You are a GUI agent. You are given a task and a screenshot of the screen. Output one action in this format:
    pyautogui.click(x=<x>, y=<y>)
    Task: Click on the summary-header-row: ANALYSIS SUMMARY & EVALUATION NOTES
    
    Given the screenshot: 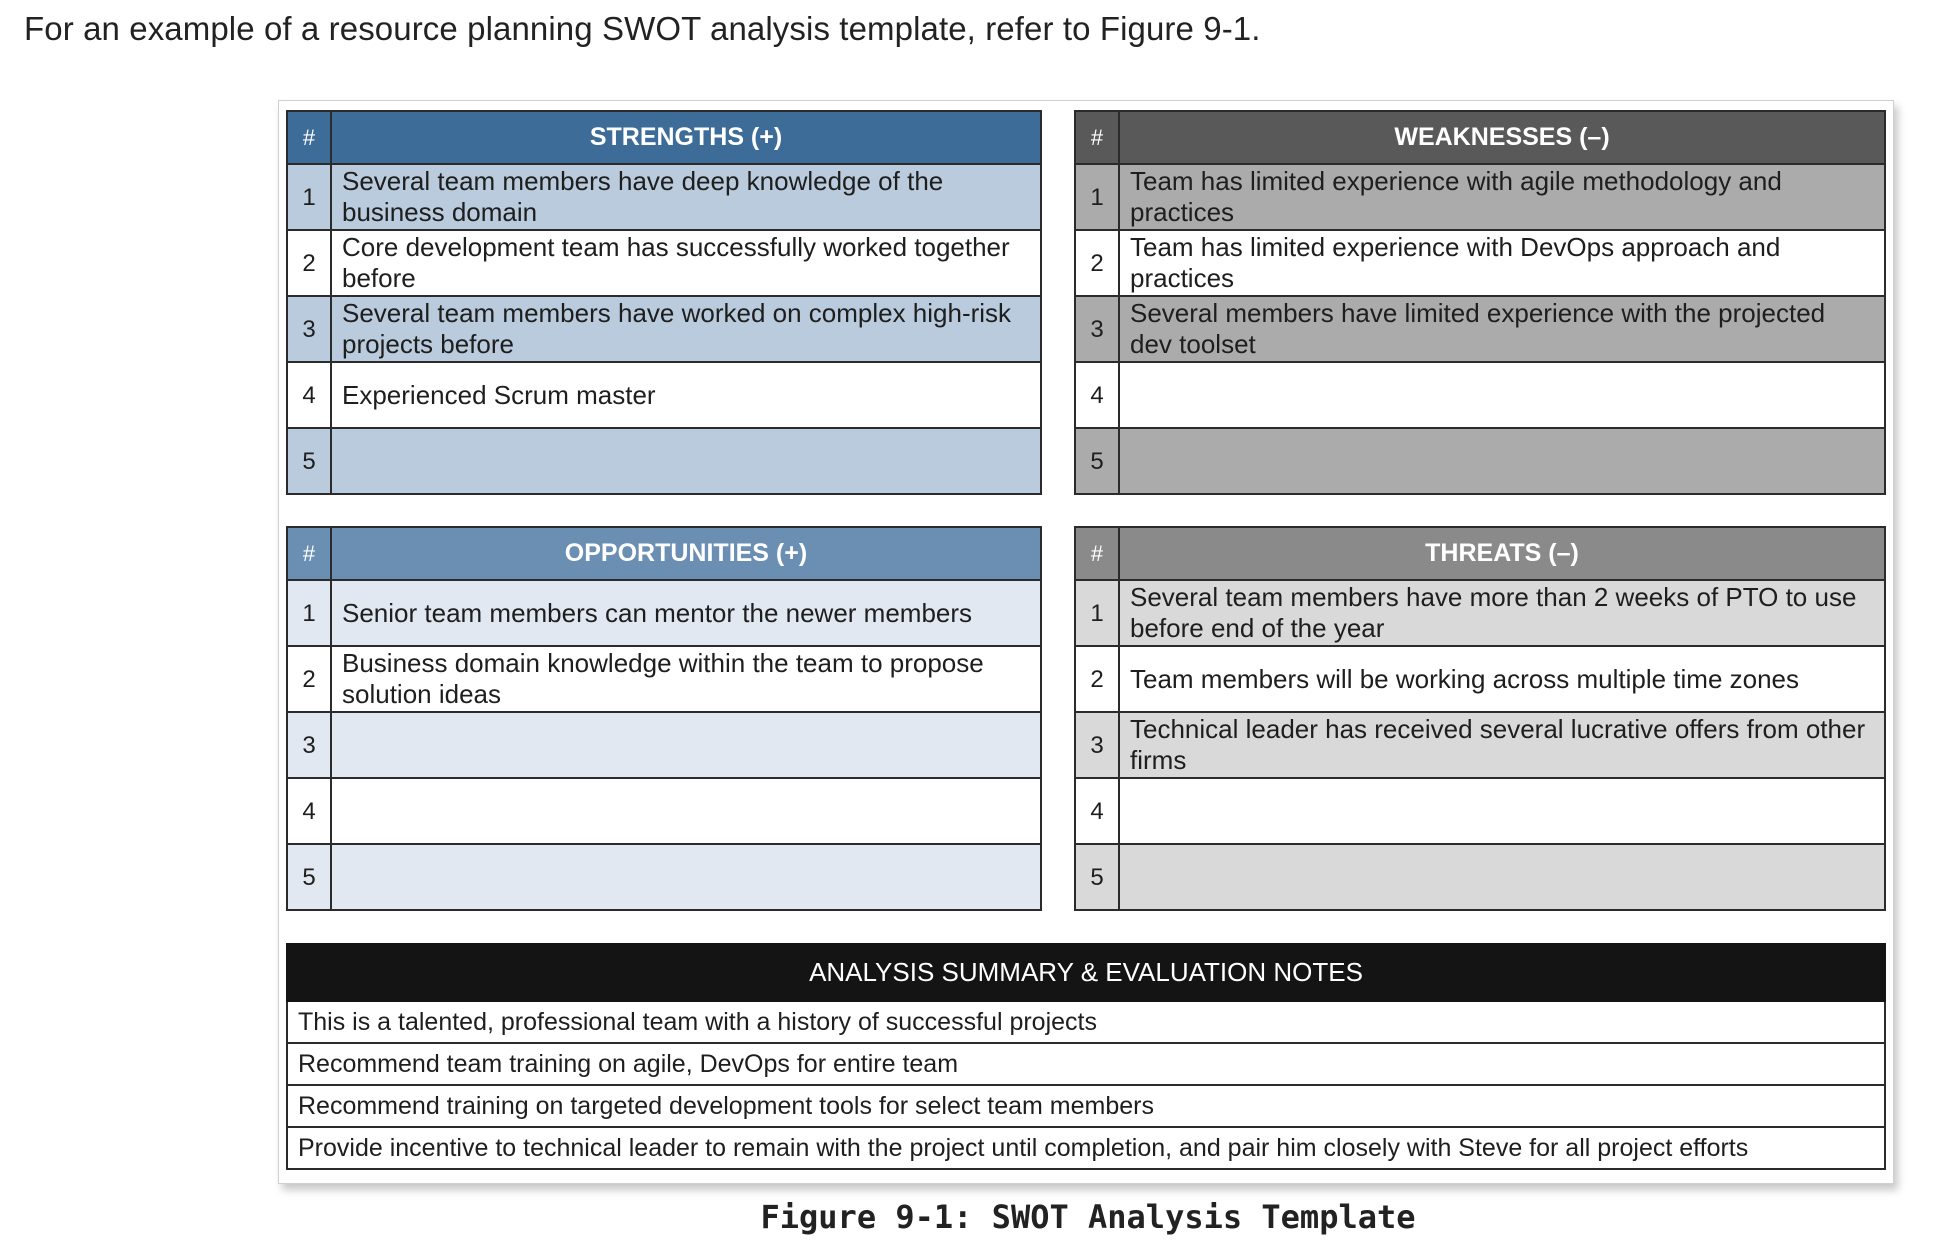 What is the action you would take?
    pyautogui.click(x=1086, y=972)
    